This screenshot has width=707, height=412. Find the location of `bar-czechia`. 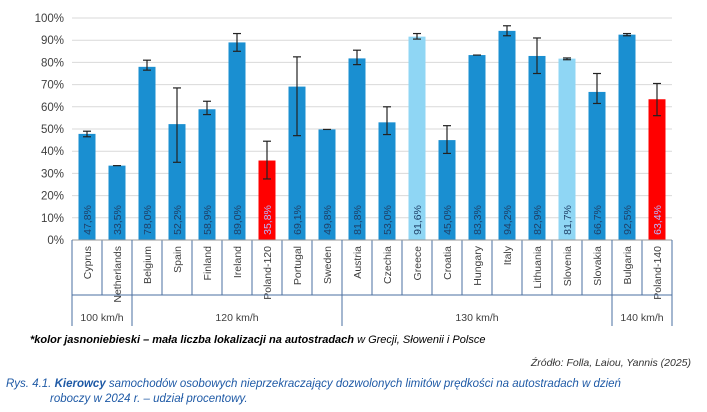

bar-czechia is located at coordinates (387, 181).